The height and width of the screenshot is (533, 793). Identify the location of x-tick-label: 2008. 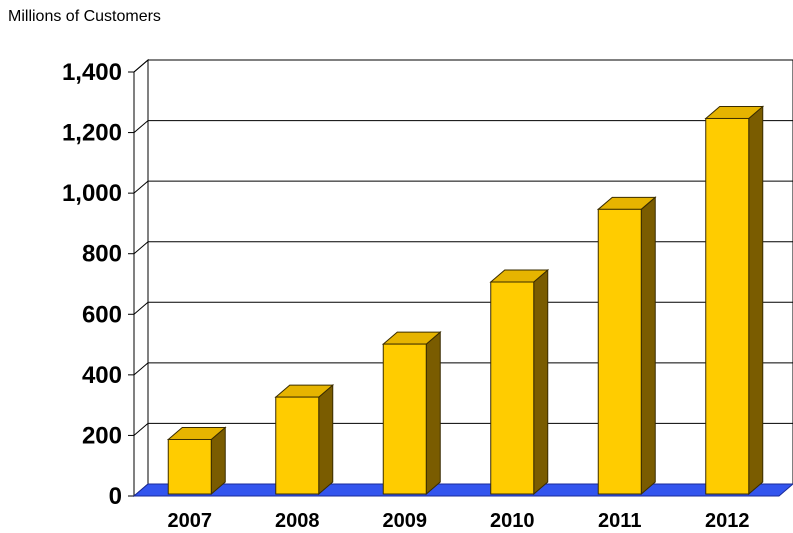
(297, 521).